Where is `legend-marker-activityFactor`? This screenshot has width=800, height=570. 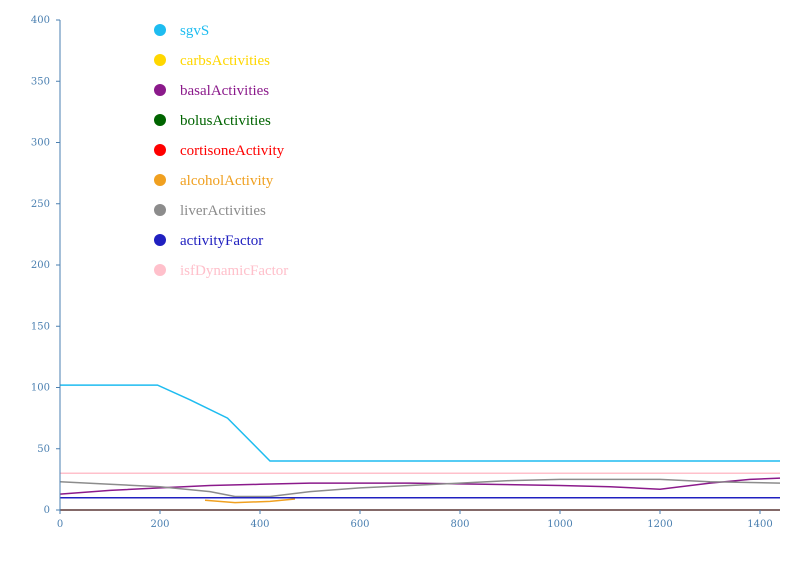 legend-marker-activityFactor is located at coordinates (160, 240).